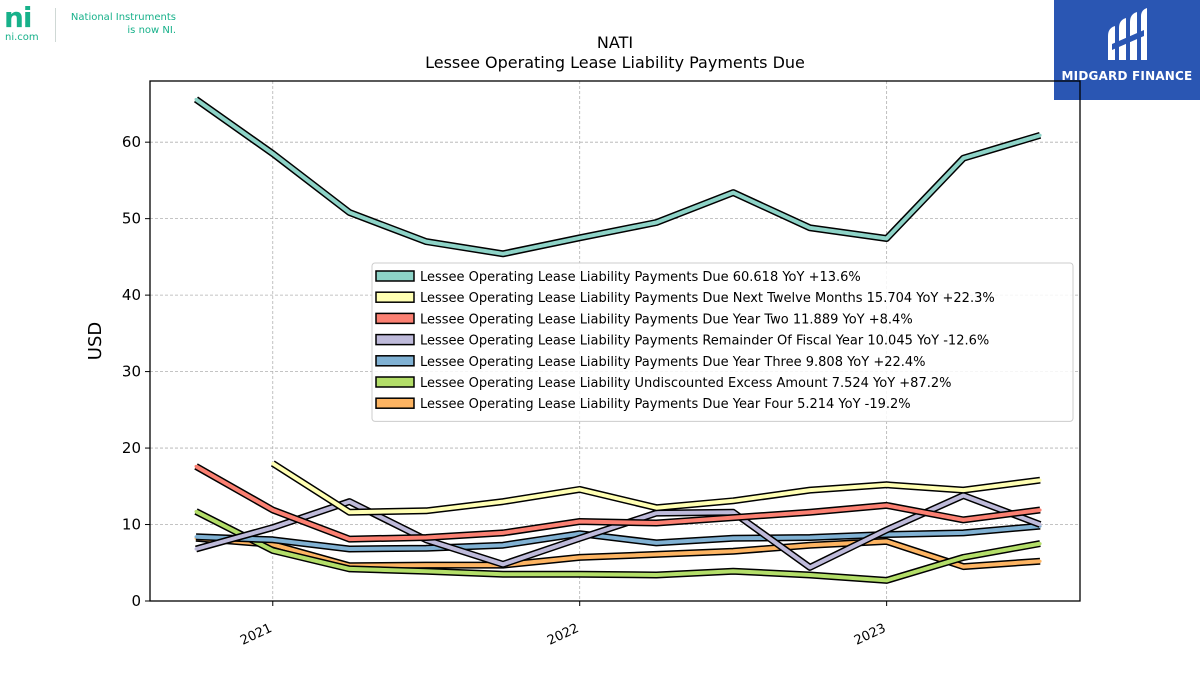 This screenshot has width=1200, height=675. I want to click on y-axis-label: USD, so click(95, 341).